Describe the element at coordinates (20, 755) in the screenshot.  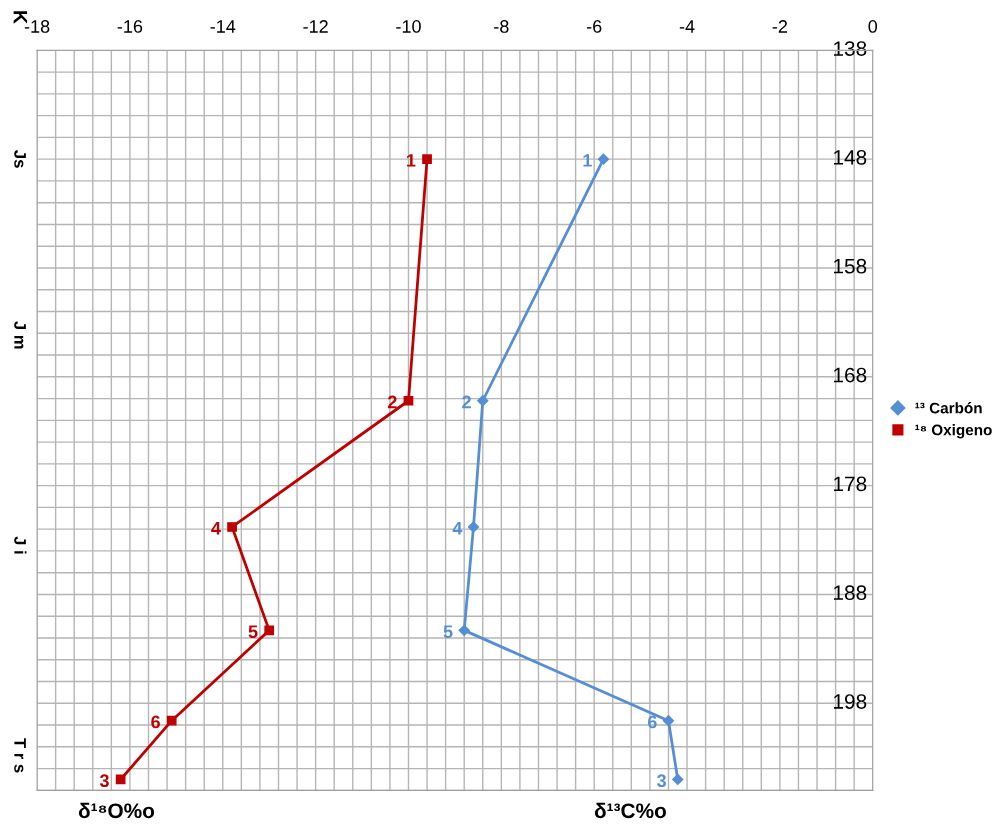
I see `text: T r s` at that location.